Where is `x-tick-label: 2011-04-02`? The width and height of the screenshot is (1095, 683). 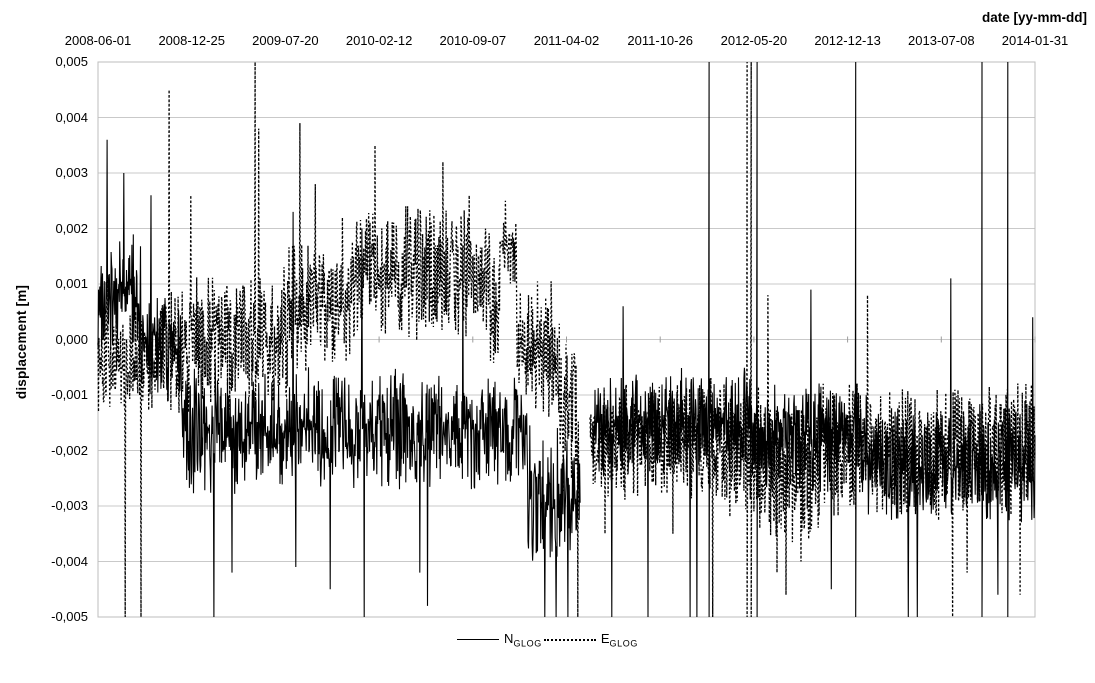
x-tick-label: 2011-04-02 is located at coordinates (566, 40).